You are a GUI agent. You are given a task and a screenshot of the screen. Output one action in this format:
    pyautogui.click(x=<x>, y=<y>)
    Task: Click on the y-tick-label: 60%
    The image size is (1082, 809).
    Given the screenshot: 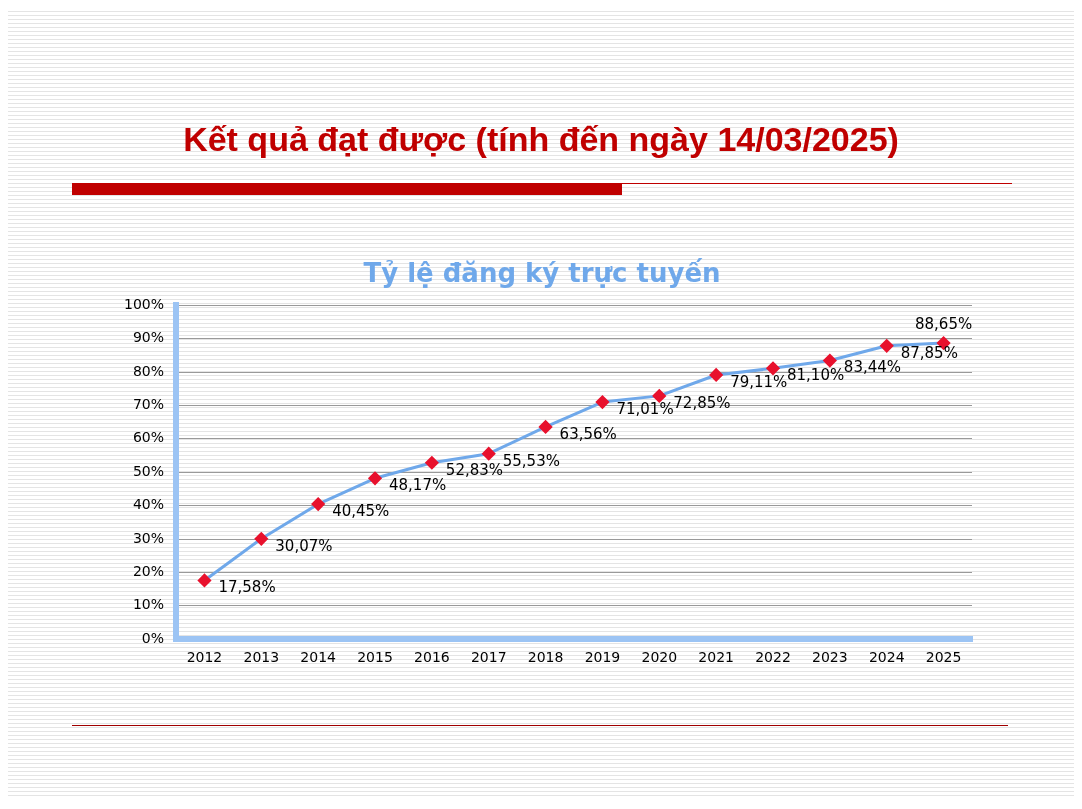 What is the action you would take?
    pyautogui.click(x=148, y=437)
    